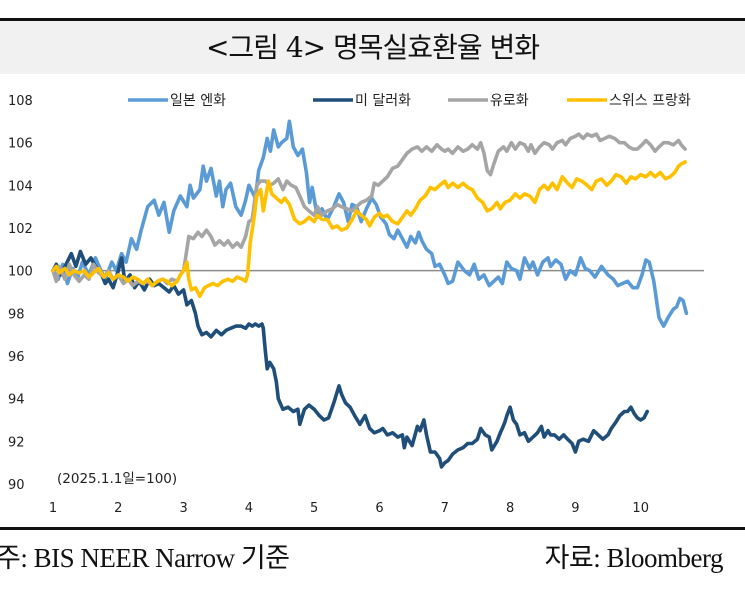  What do you see at coordinates (379, 508) in the screenshot?
I see `x-tick-label: 6` at bounding box center [379, 508].